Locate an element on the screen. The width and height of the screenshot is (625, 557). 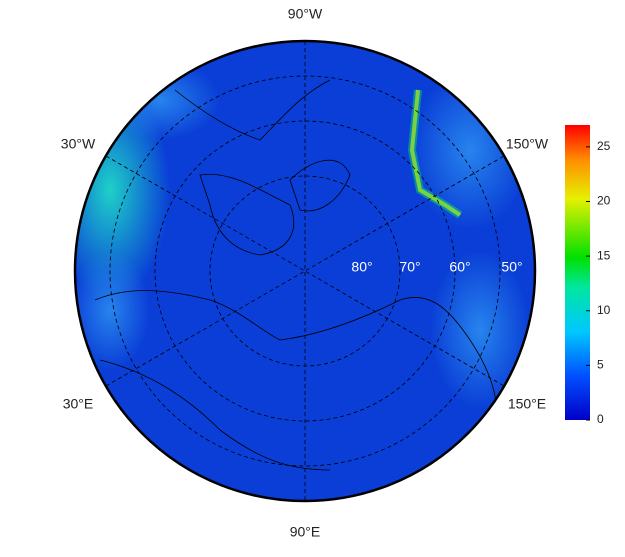
colorbar-tick-label: 20 is located at coordinates (604, 201).